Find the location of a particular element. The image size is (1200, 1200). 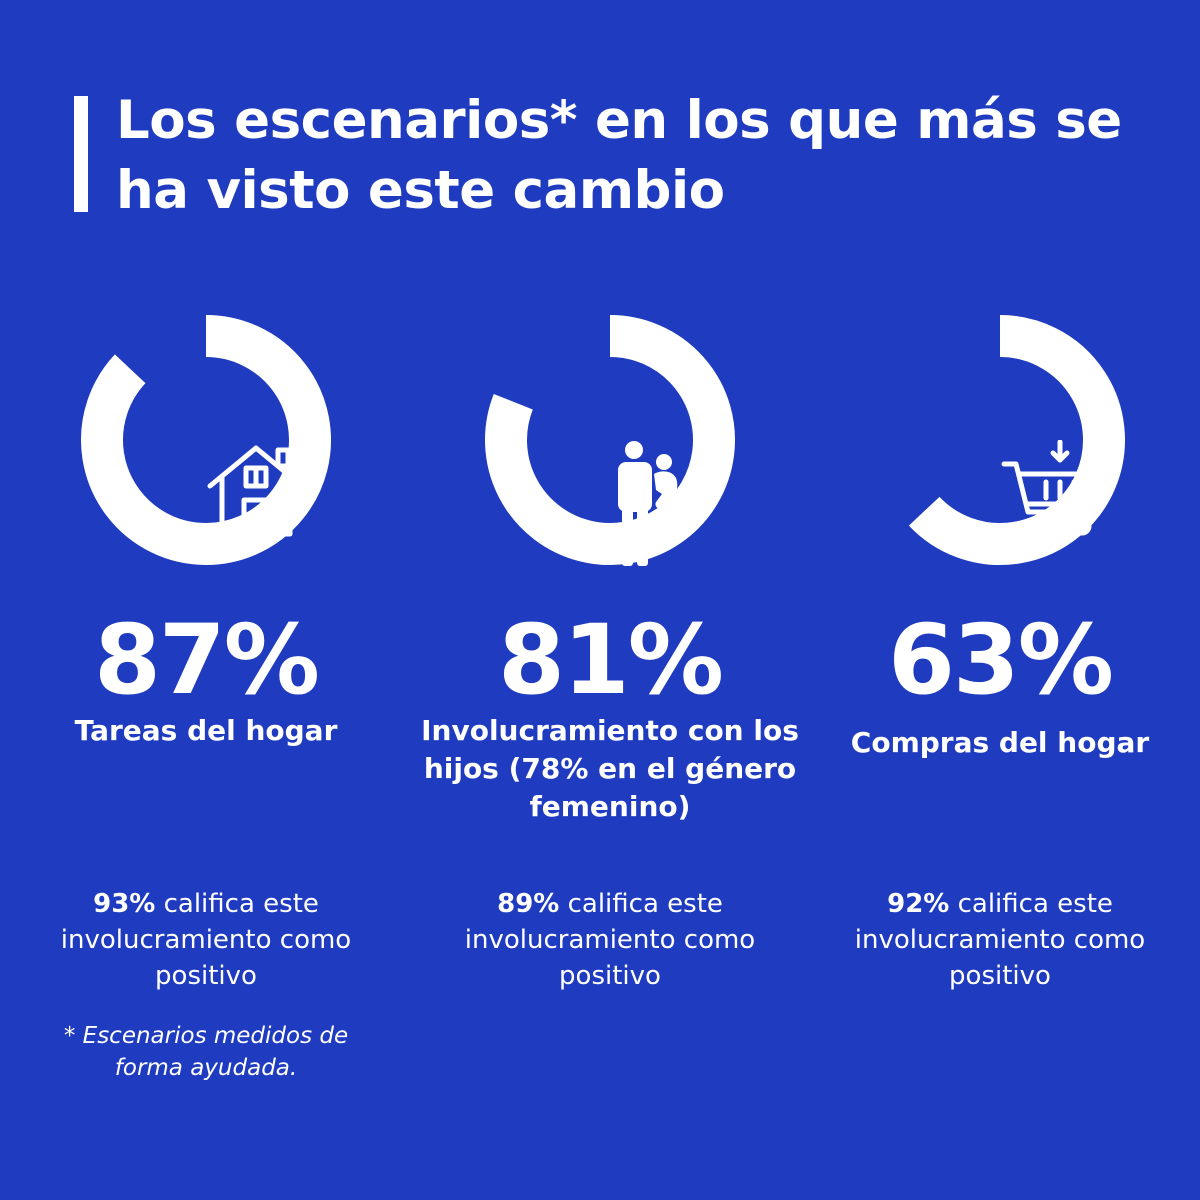

stat-label: Tareas del hogar is located at coordinates (206, 730).